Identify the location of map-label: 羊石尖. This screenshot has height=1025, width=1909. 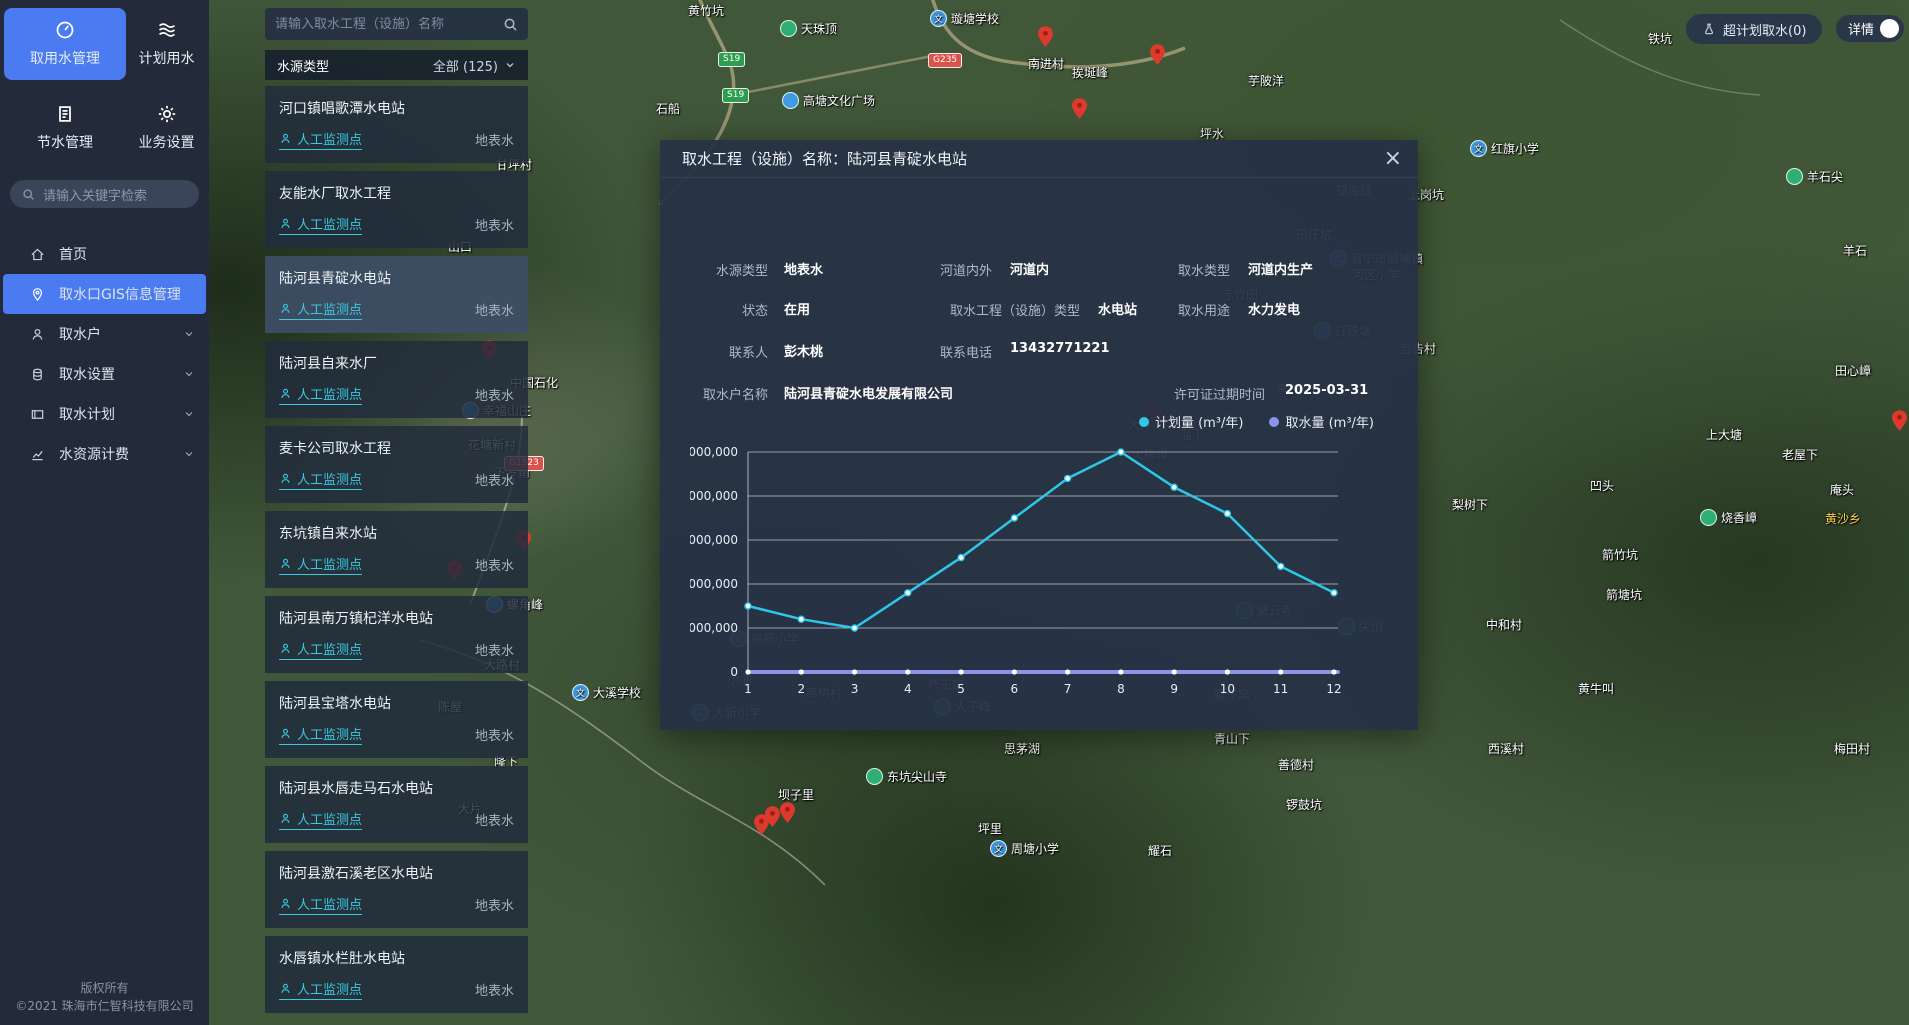
(1814, 176).